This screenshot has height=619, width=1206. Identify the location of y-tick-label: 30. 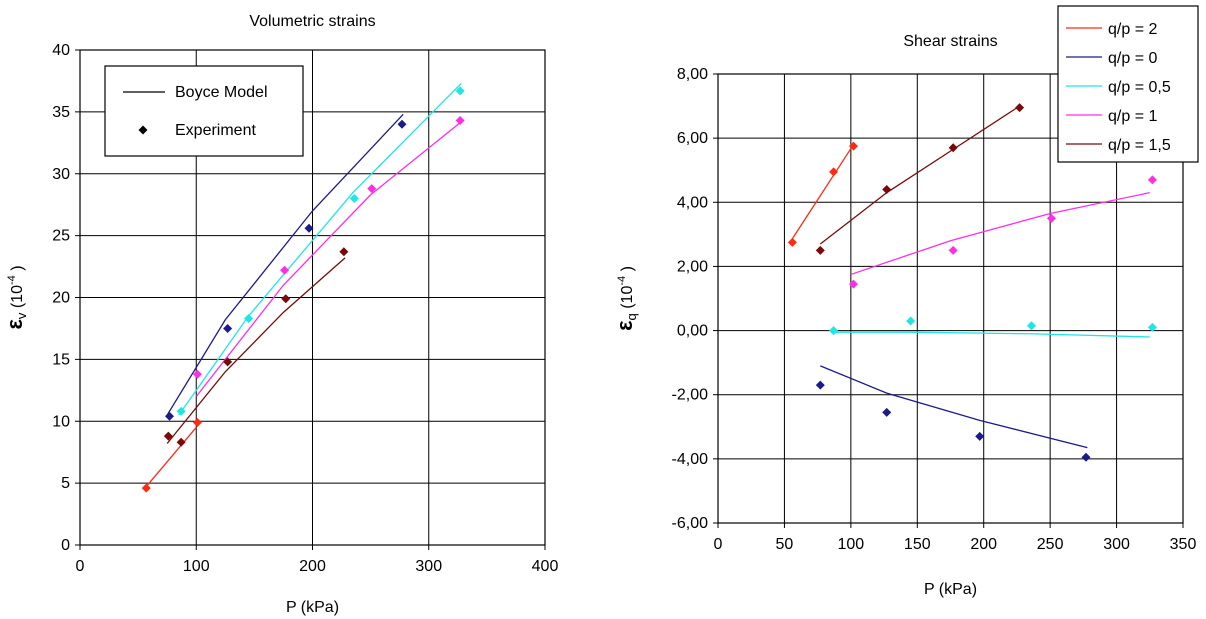
(61, 174).